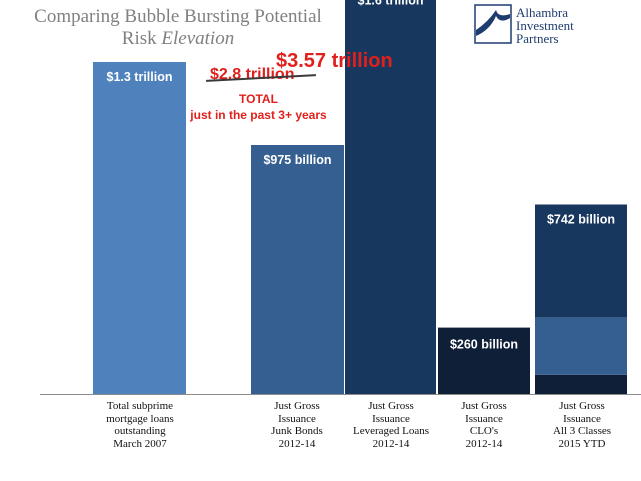 Image resolution: width=641 pixels, height=481 pixels. Describe the element at coordinates (258, 115) in the screenshot. I see `period-label: just in the past 3+ years` at that location.